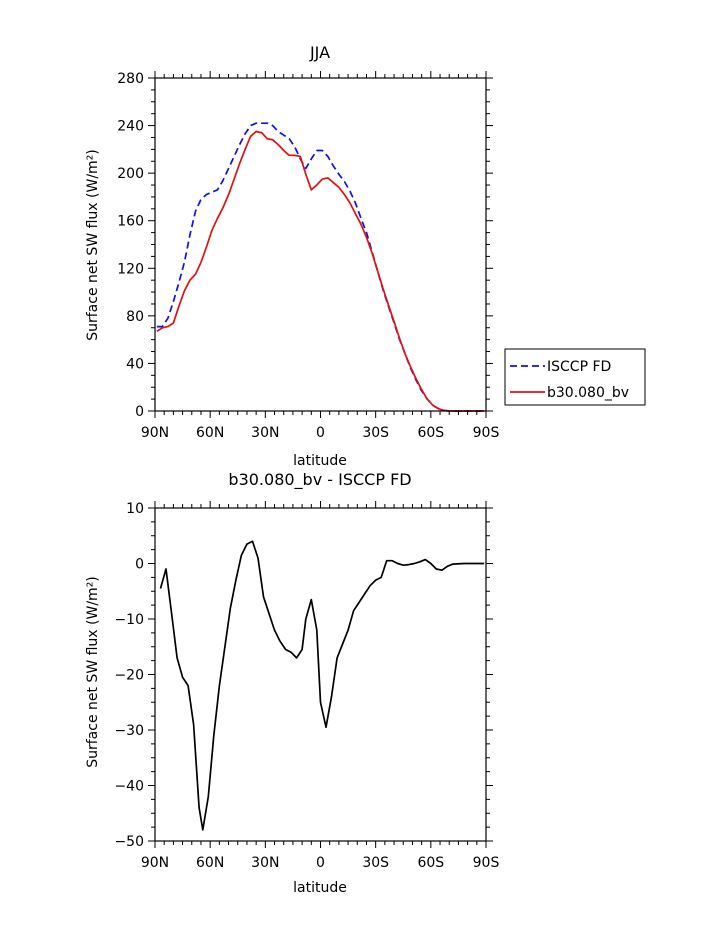 The width and height of the screenshot is (723, 935). I want to click on legend-box, so click(575, 377).